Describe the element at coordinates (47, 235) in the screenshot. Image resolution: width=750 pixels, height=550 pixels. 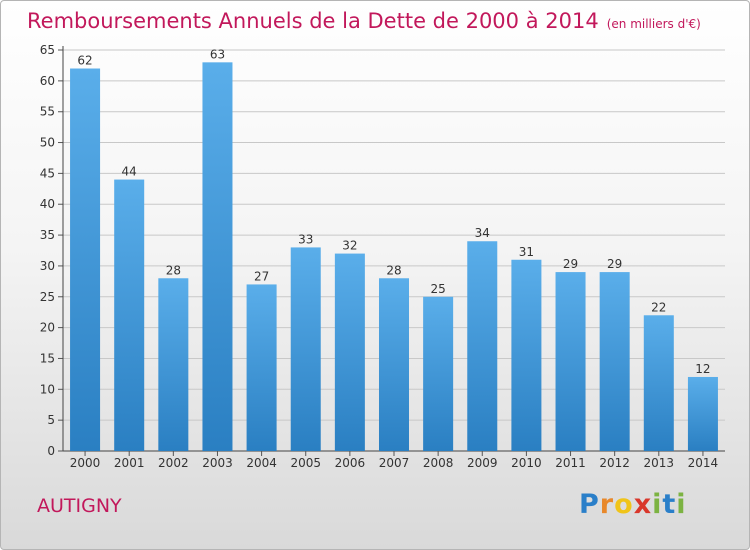
I see `y-tick-label: 35` at that location.